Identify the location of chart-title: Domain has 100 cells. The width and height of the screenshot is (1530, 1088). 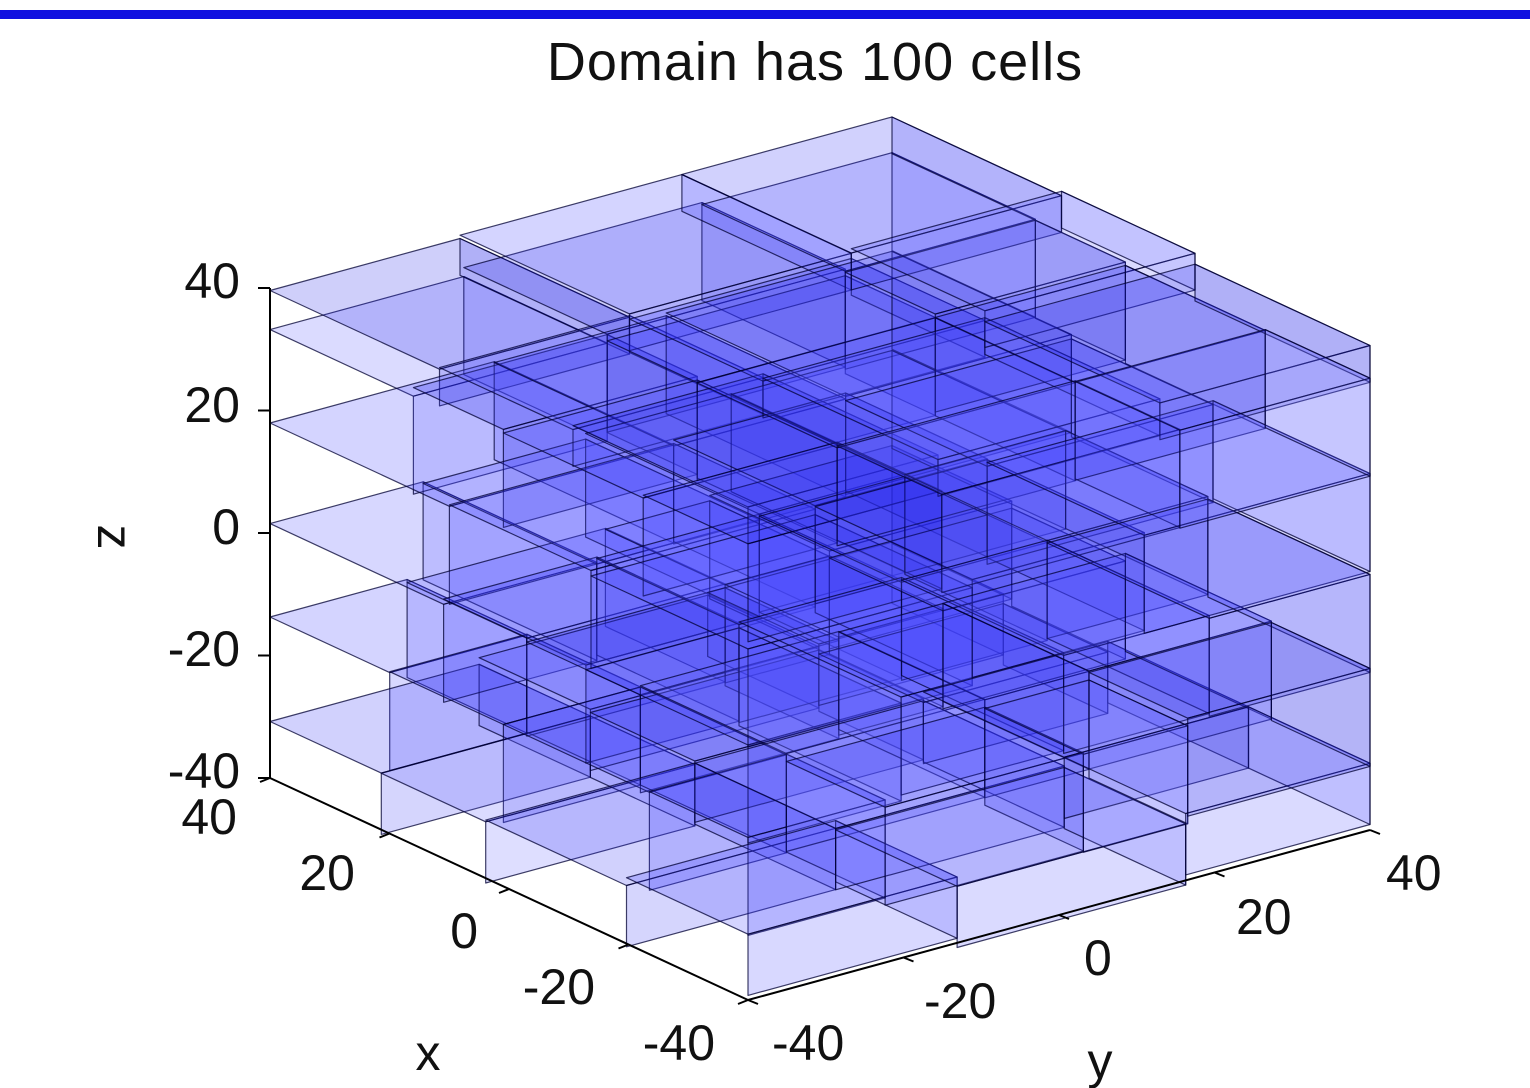
(815, 62).